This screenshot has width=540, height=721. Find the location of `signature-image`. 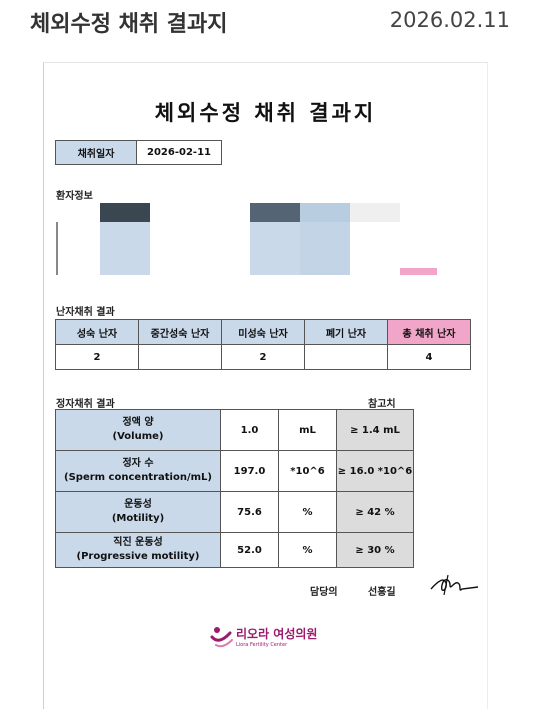

signature-image is located at coordinates (454, 585).